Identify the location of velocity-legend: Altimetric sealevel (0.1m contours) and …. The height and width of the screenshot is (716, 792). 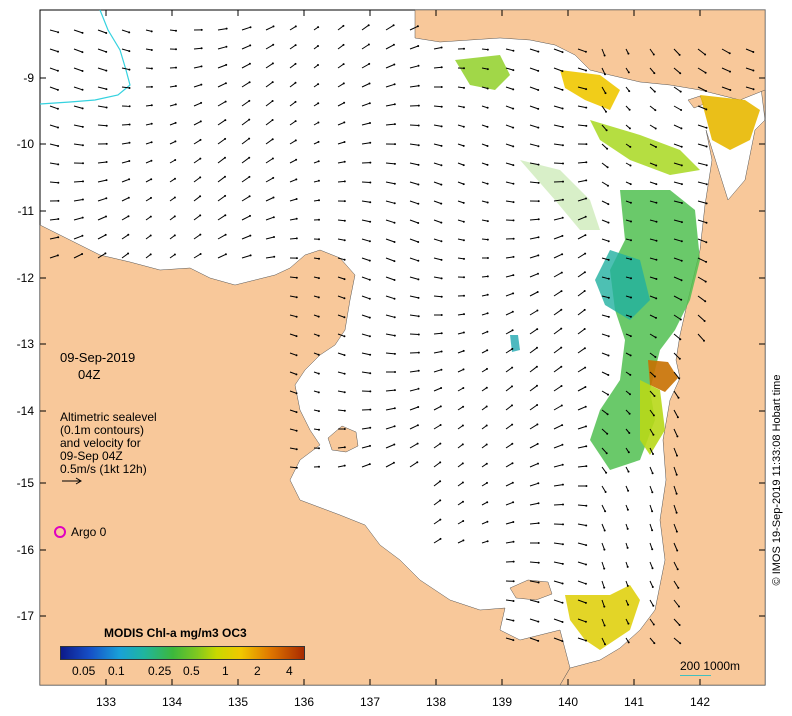
(108, 450).